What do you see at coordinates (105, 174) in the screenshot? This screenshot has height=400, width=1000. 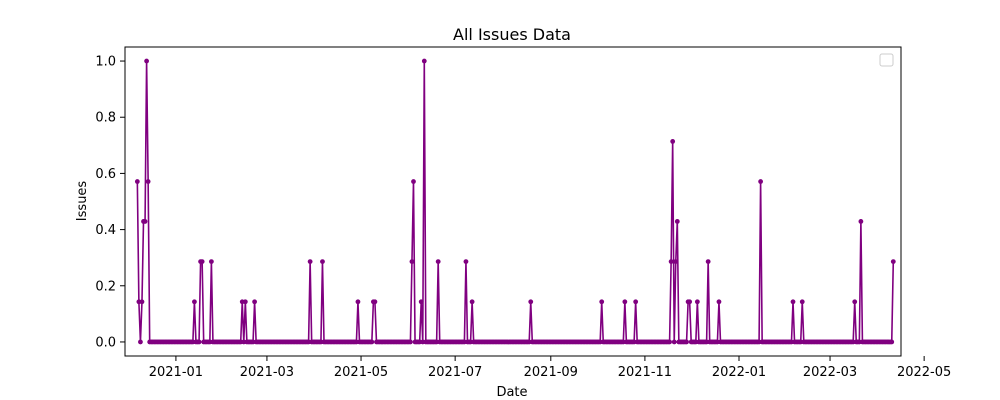 I see `y-tick-label: 0.6` at bounding box center [105, 174].